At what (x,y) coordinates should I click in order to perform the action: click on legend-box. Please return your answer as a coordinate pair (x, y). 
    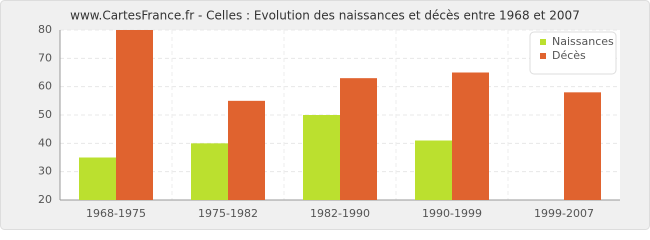
    Looking at the image, I should click on (573, 53).